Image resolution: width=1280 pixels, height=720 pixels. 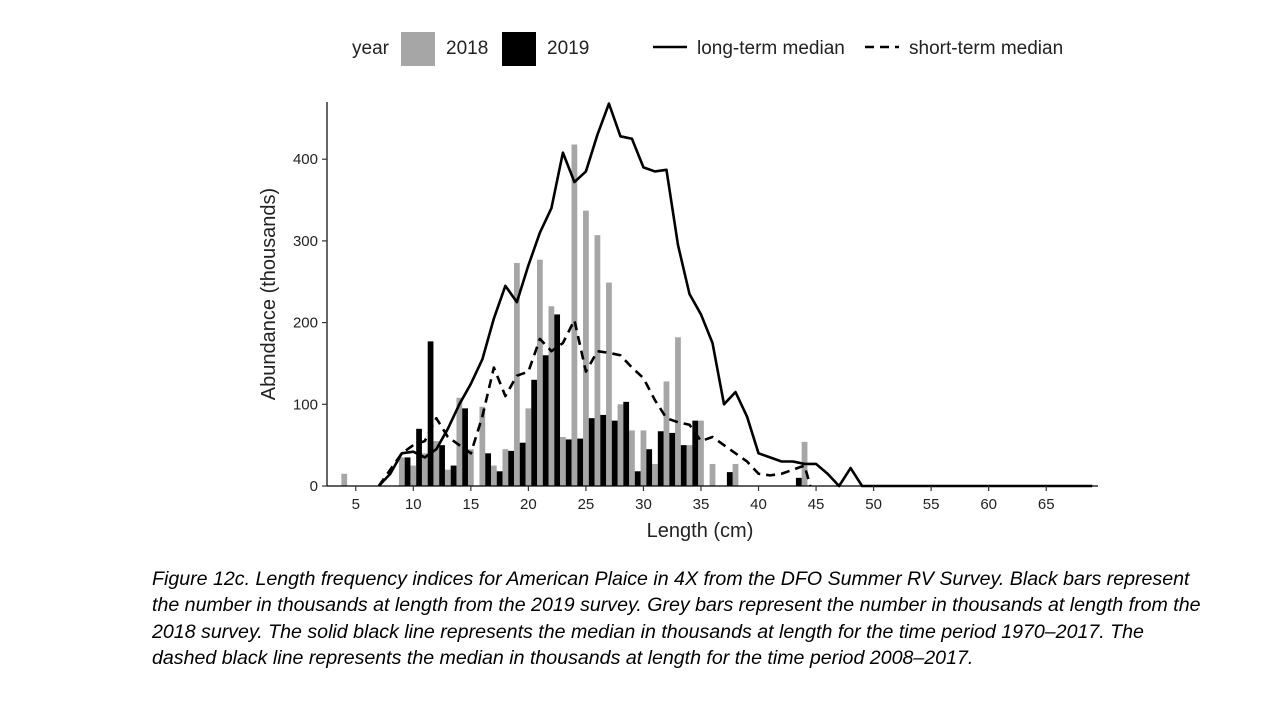 I want to click on x-tick-label: 40, so click(x=758, y=504).